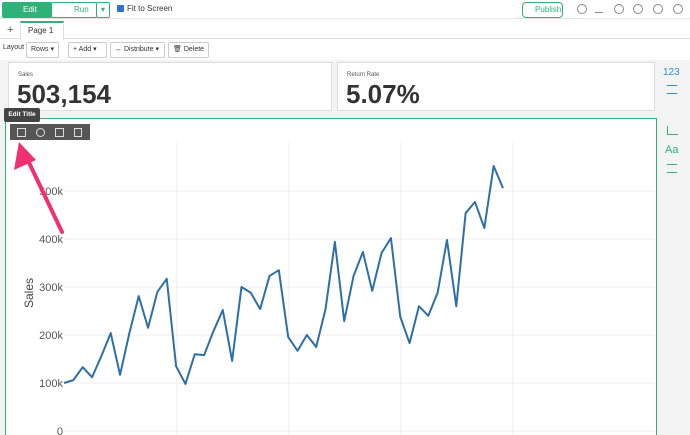  I want to click on summary-label: Sales, so click(26, 75).